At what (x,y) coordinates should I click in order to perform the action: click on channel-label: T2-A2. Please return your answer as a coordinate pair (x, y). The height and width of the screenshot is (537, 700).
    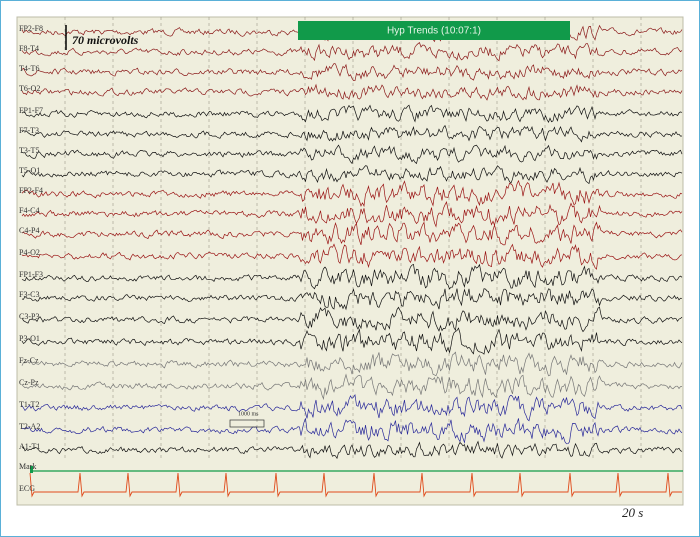
    Looking at the image, I should click on (29, 426).